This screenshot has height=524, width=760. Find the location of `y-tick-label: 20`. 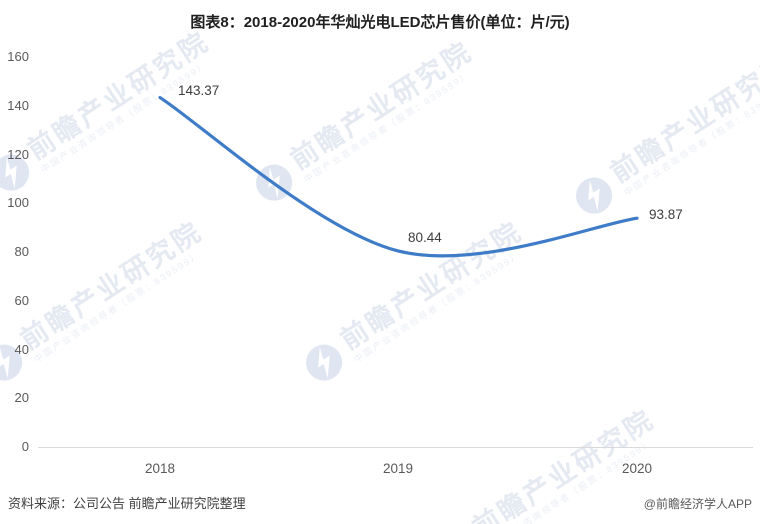

y-tick-label: 20 is located at coordinates (21, 398).